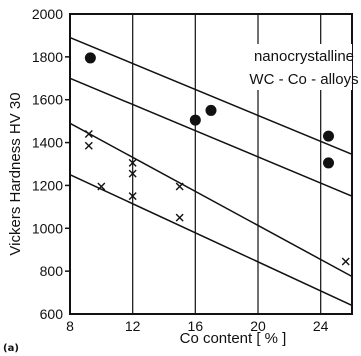  I want to click on x-tick-label: 20, so click(258, 326).